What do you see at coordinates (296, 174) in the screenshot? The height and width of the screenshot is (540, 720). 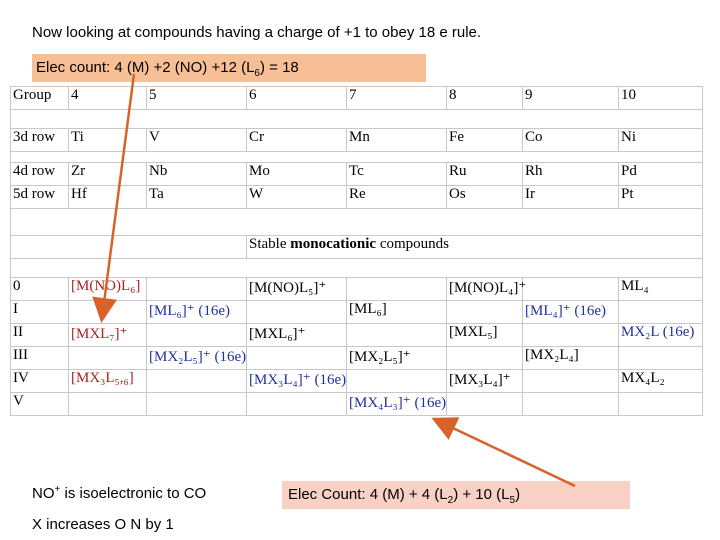 I see `element-cell: Mo` at bounding box center [296, 174].